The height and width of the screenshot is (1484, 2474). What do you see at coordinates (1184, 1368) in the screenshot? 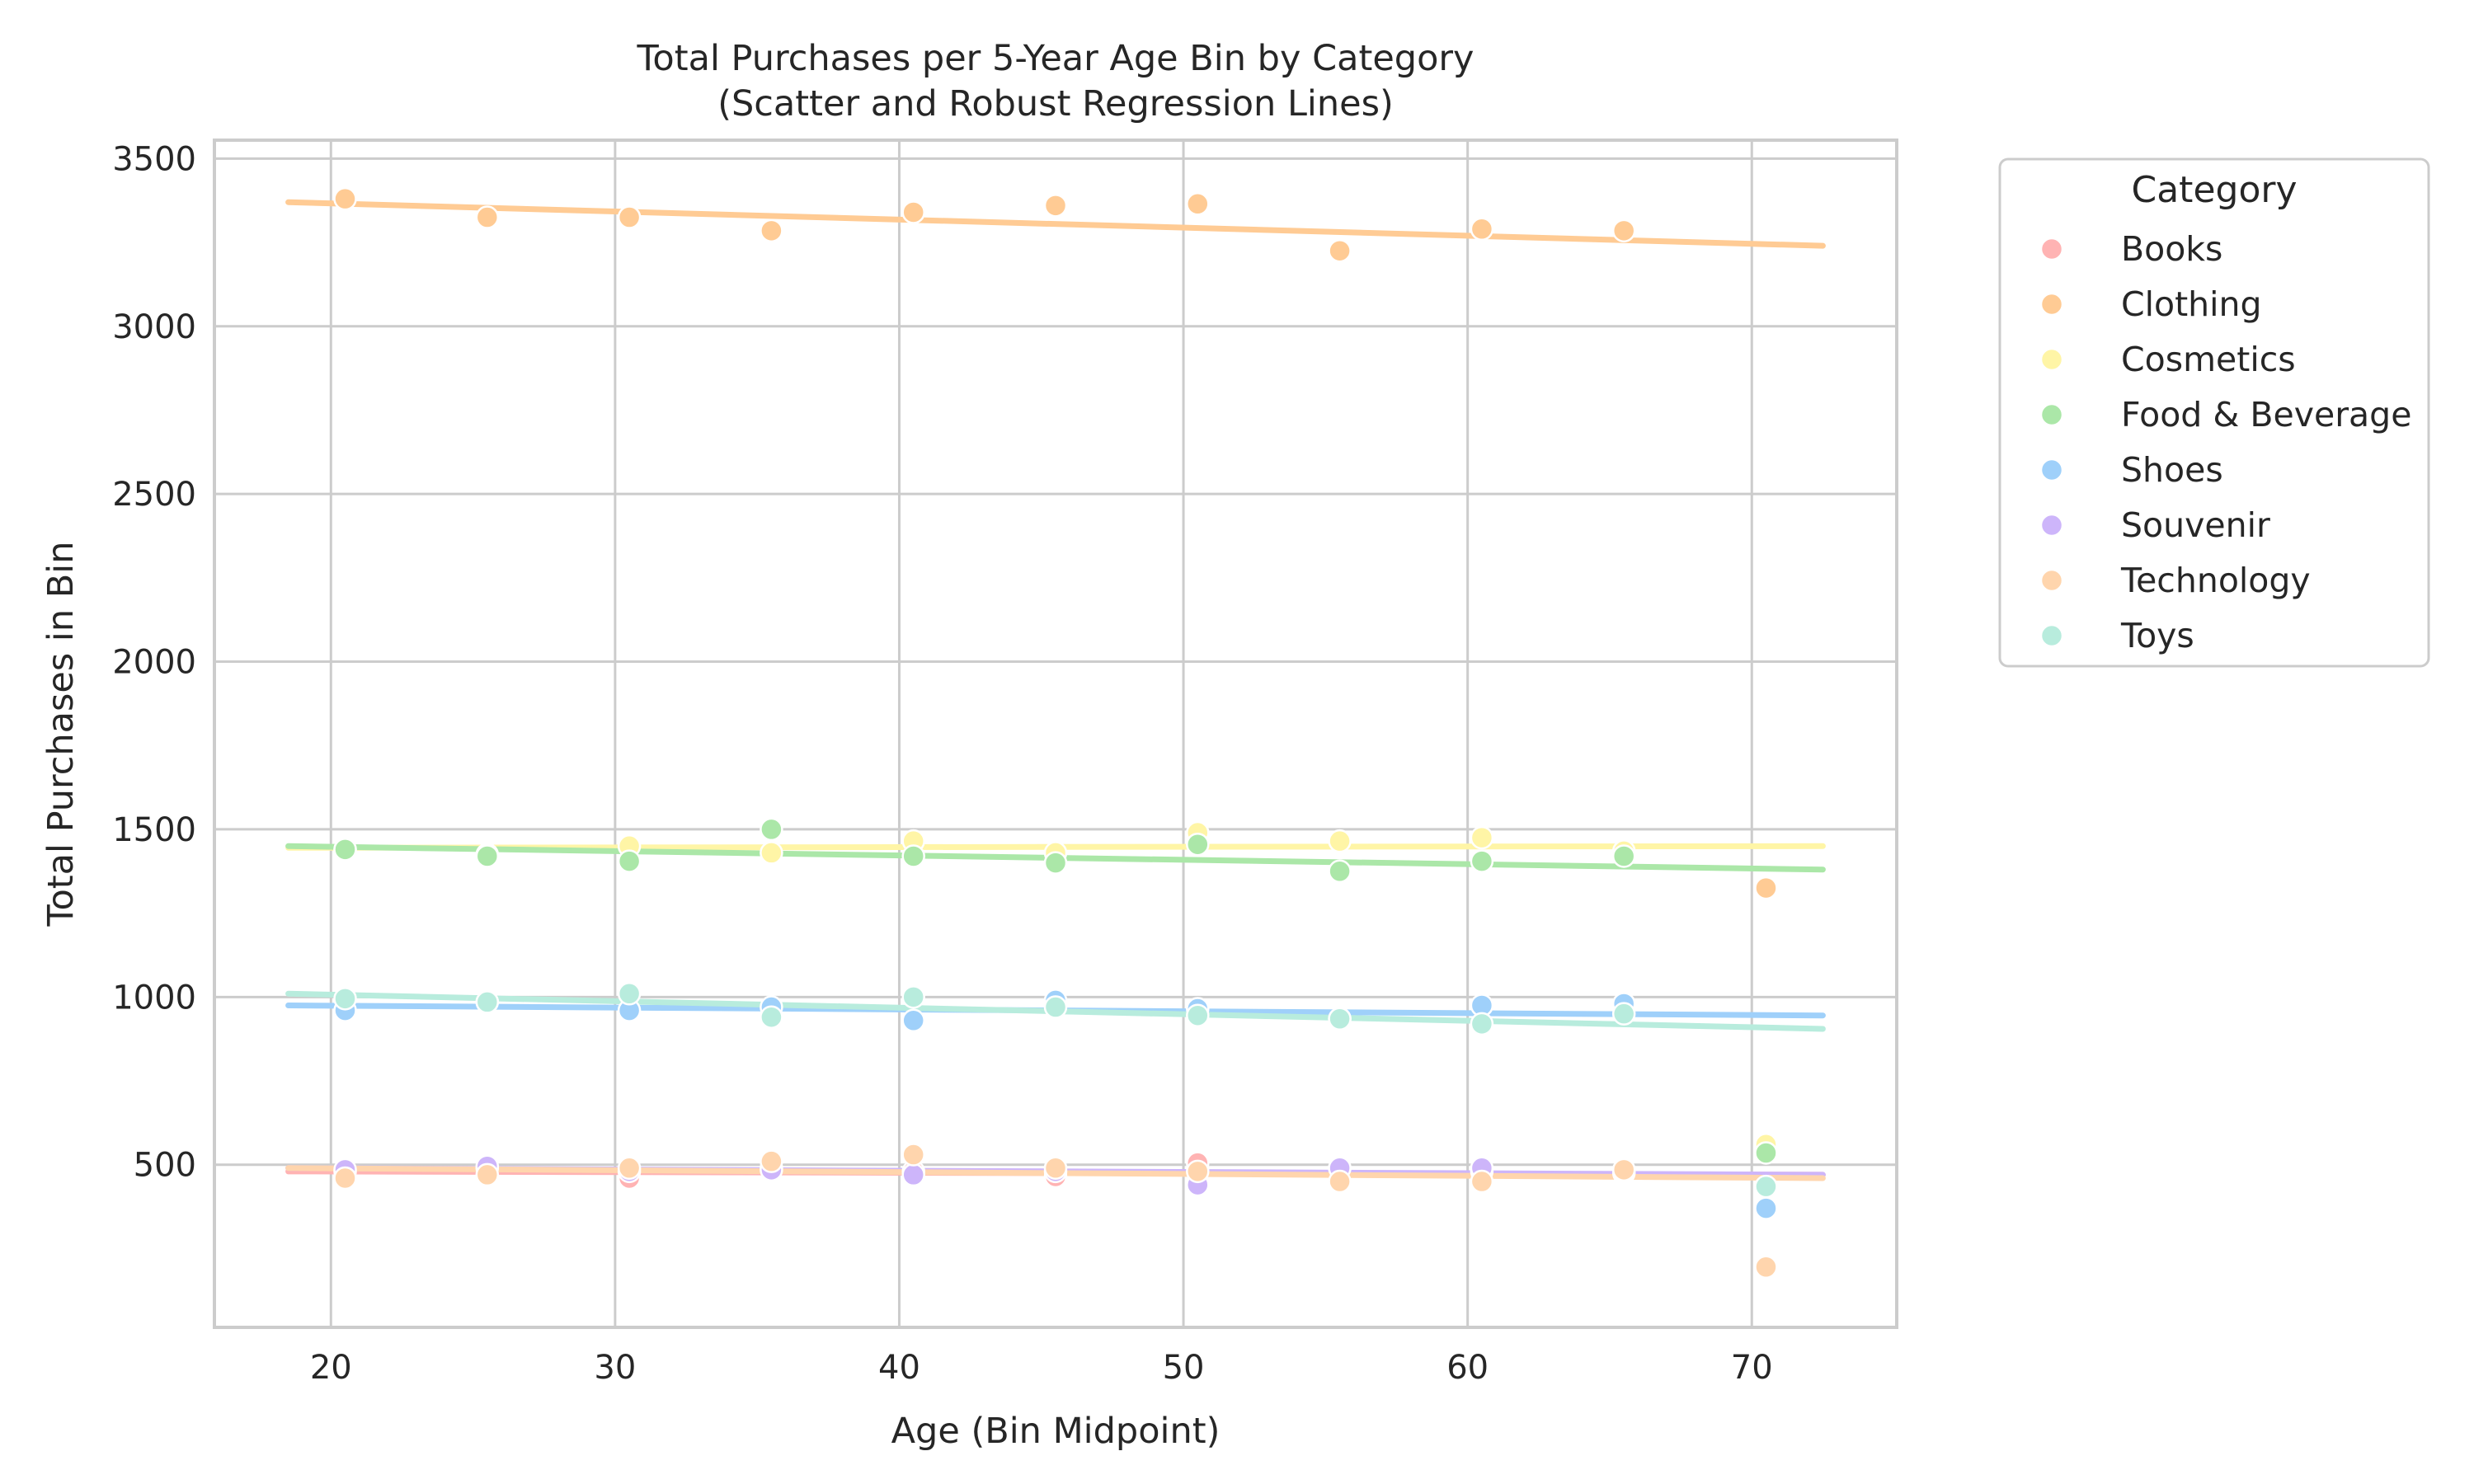
I see `x-tick-label: 50` at bounding box center [1184, 1368].